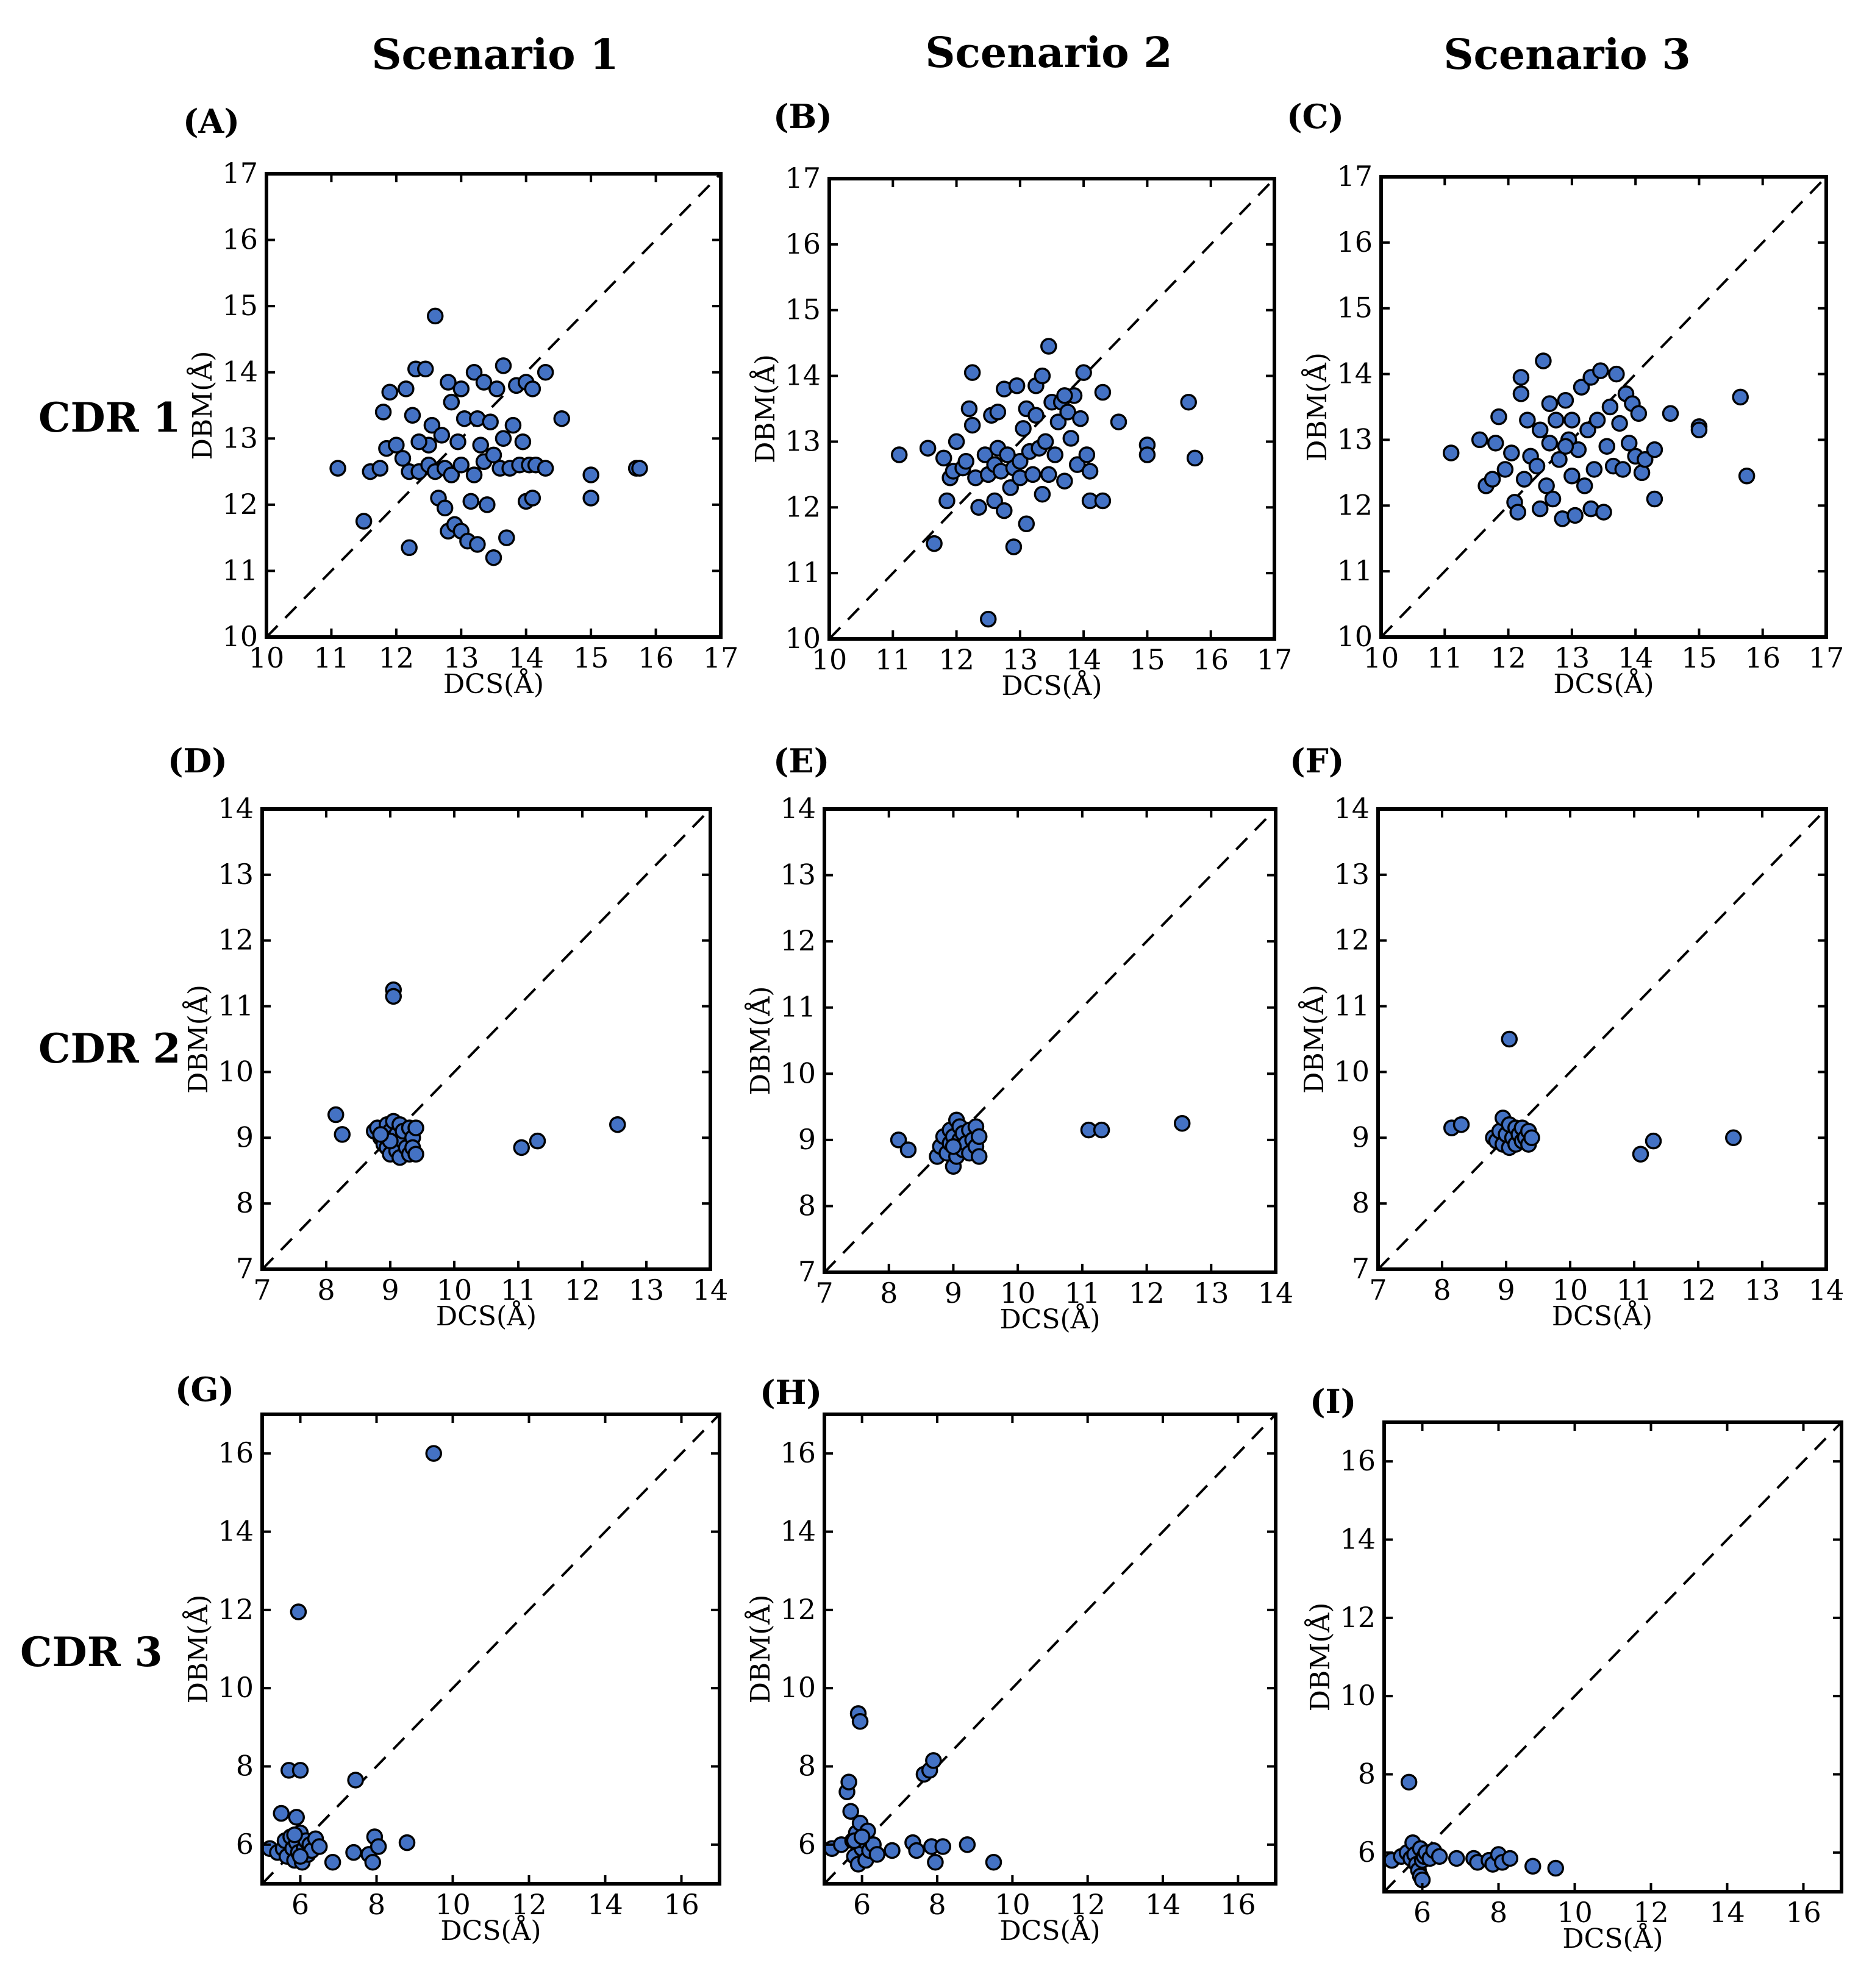 The image size is (1872, 1988). I want to click on panel-letter: (F), so click(1317, 760).